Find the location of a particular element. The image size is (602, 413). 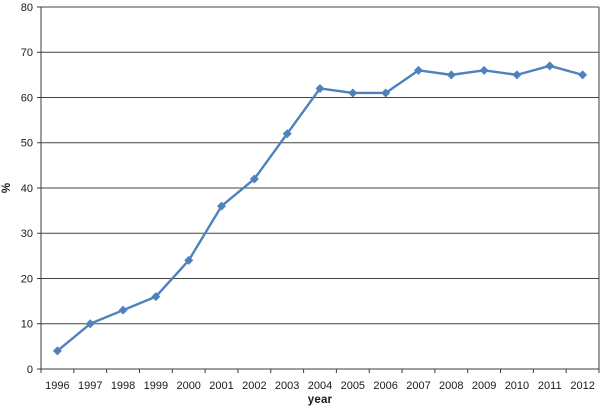

y-tick-label: 10 is located at coordinates (27, 325).